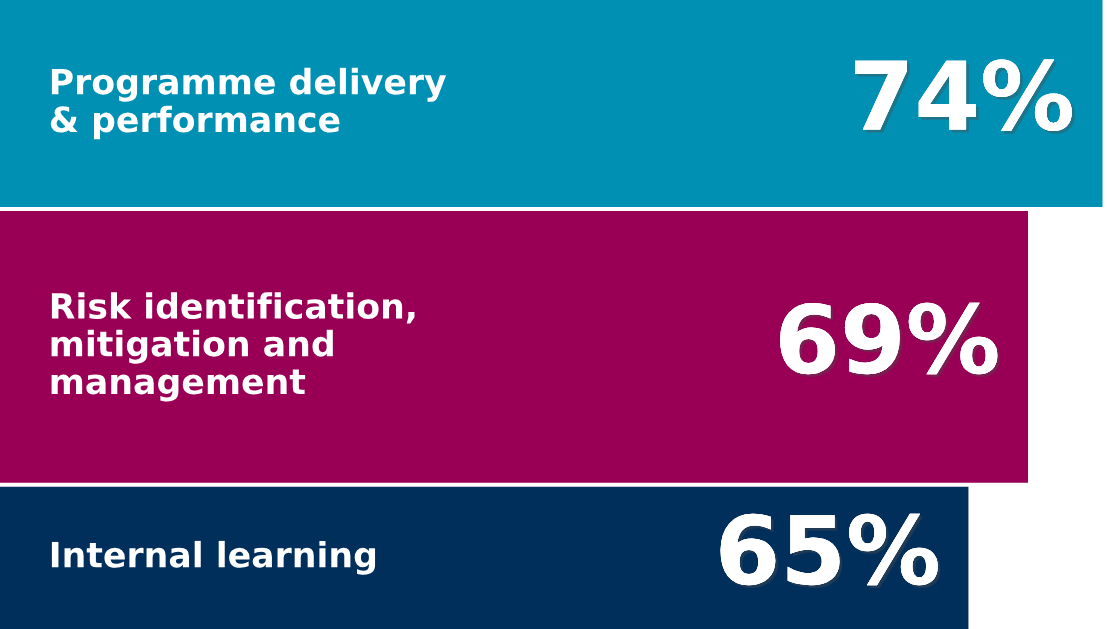 Image resolution: width=1107 pixels, height=629 pixels. What do you see at coordinates (248, 103) in the screenshot?
I see `y-tick-label: Programme delivery & performance` at bounding box center [248, 103].